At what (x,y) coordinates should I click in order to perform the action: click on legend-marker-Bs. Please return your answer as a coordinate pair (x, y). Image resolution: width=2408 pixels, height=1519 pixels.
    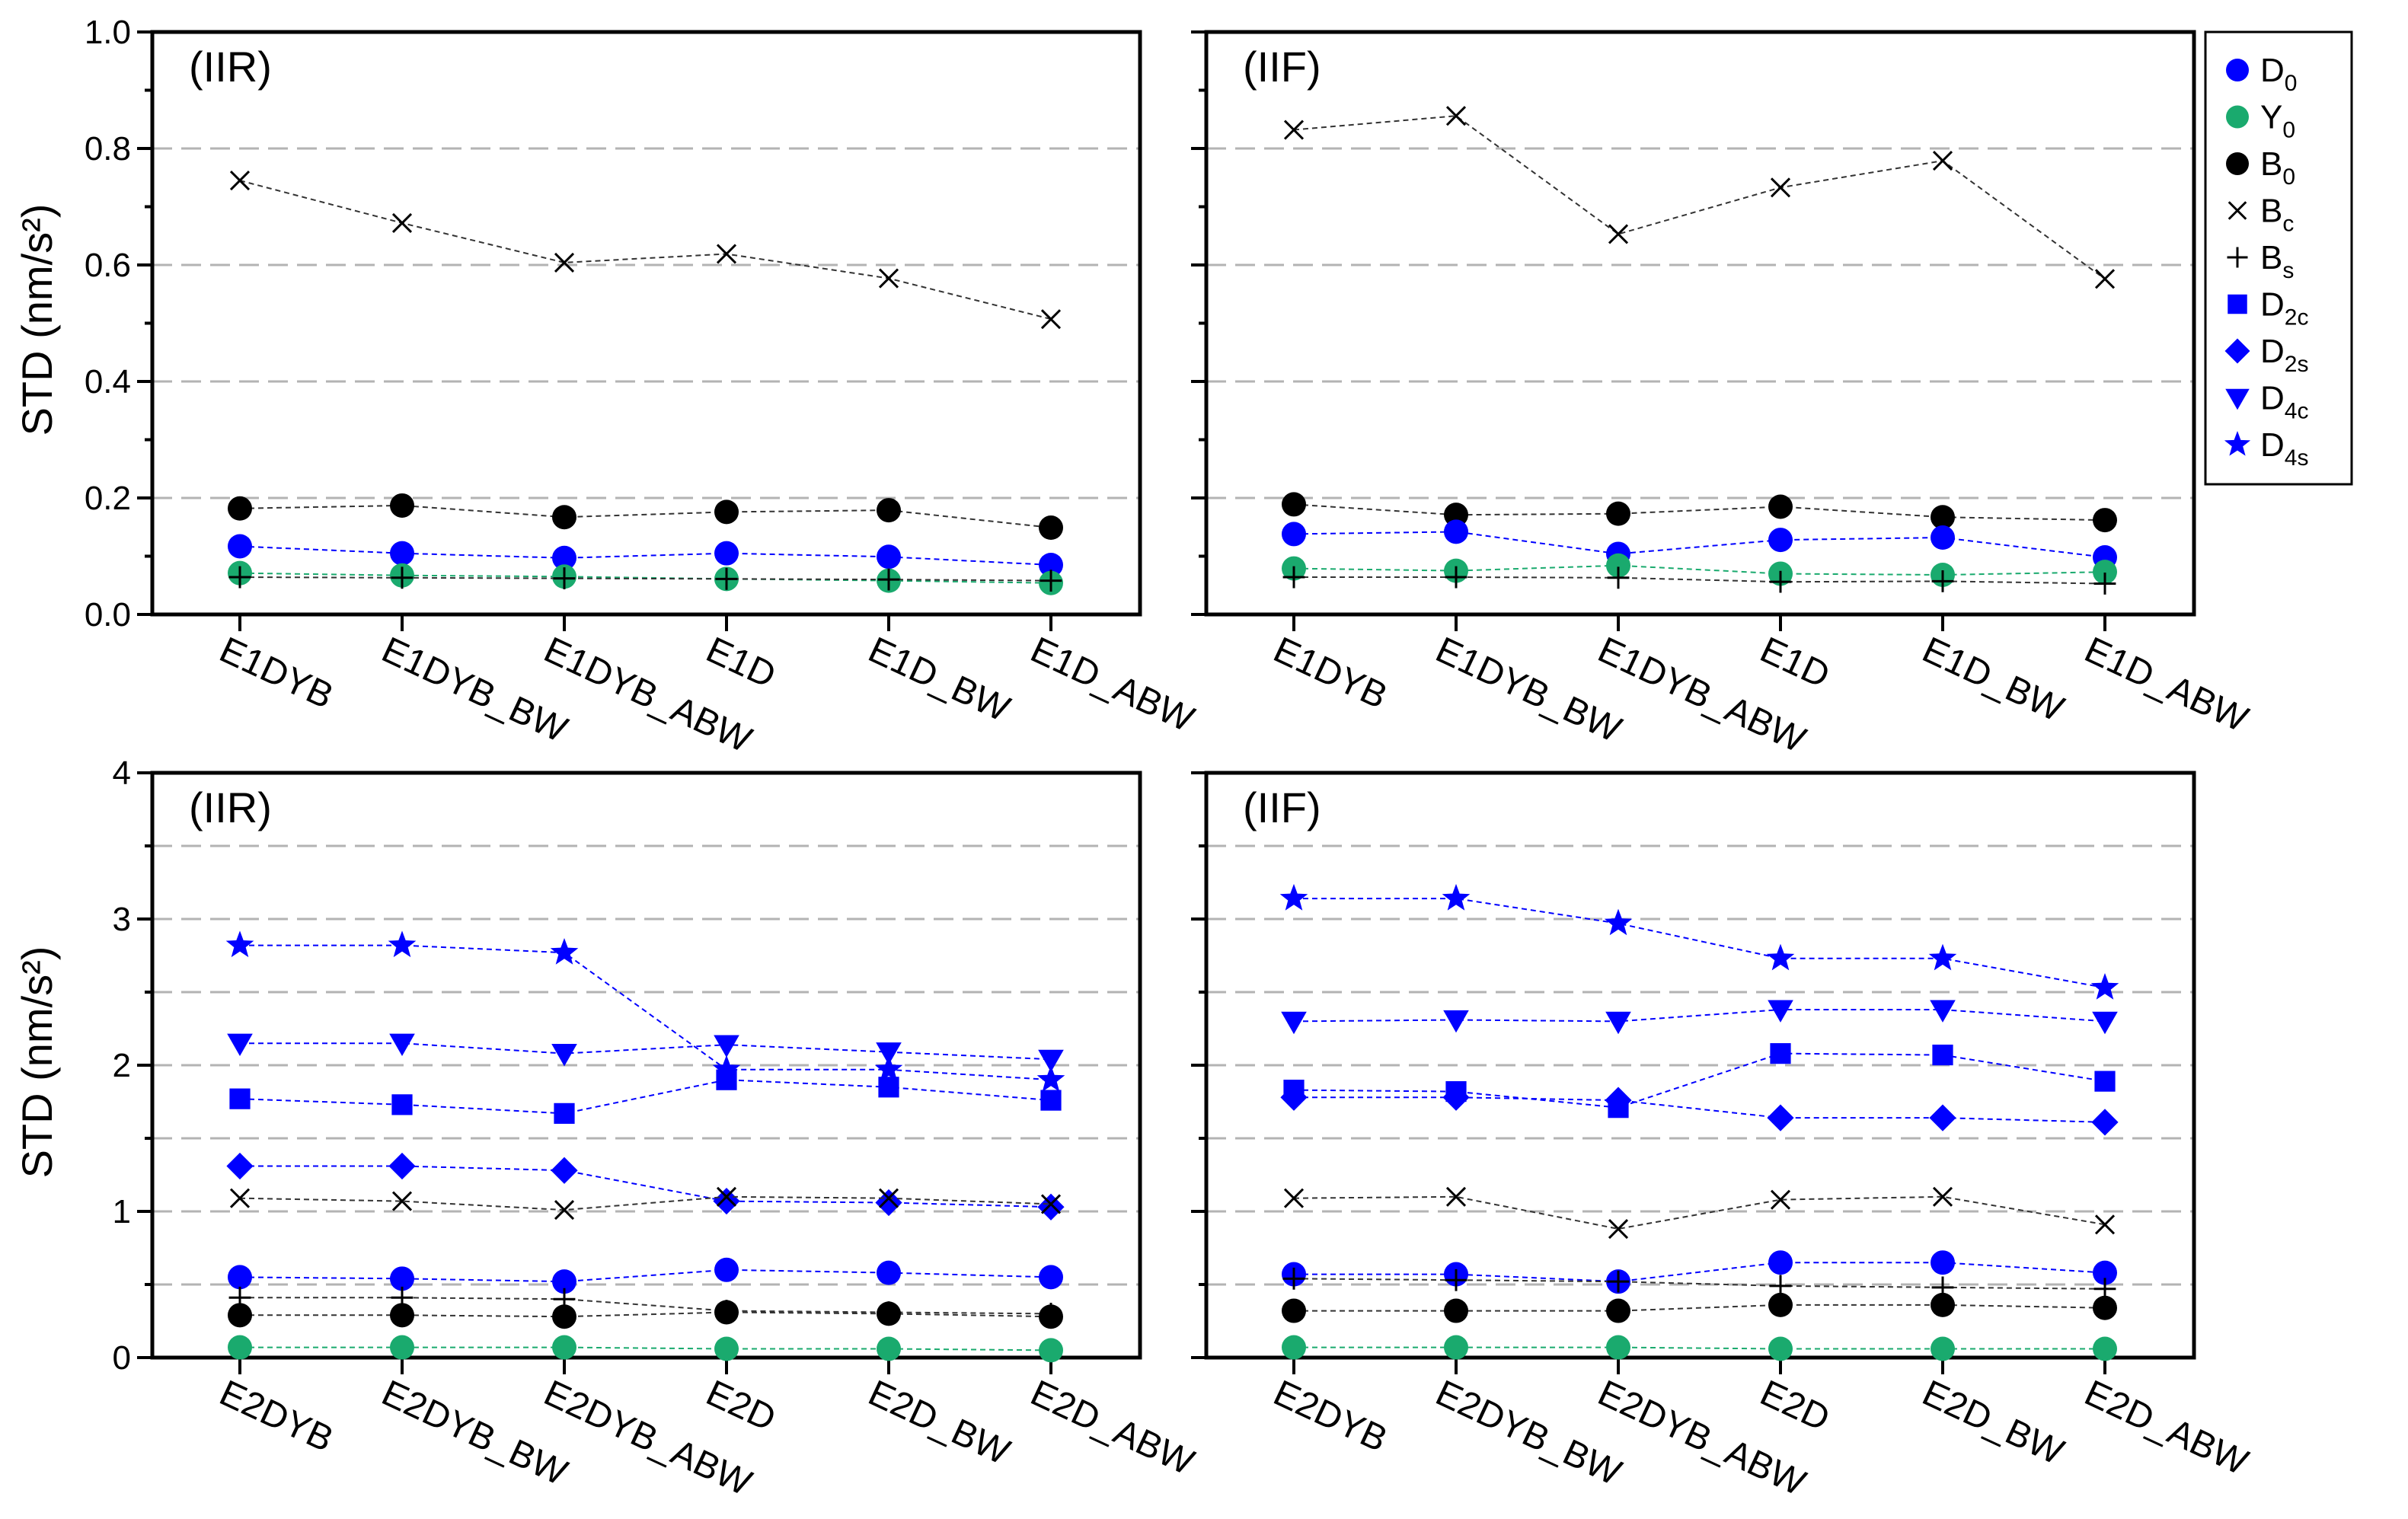
    Looking at the image, I should click on (2238, 257).